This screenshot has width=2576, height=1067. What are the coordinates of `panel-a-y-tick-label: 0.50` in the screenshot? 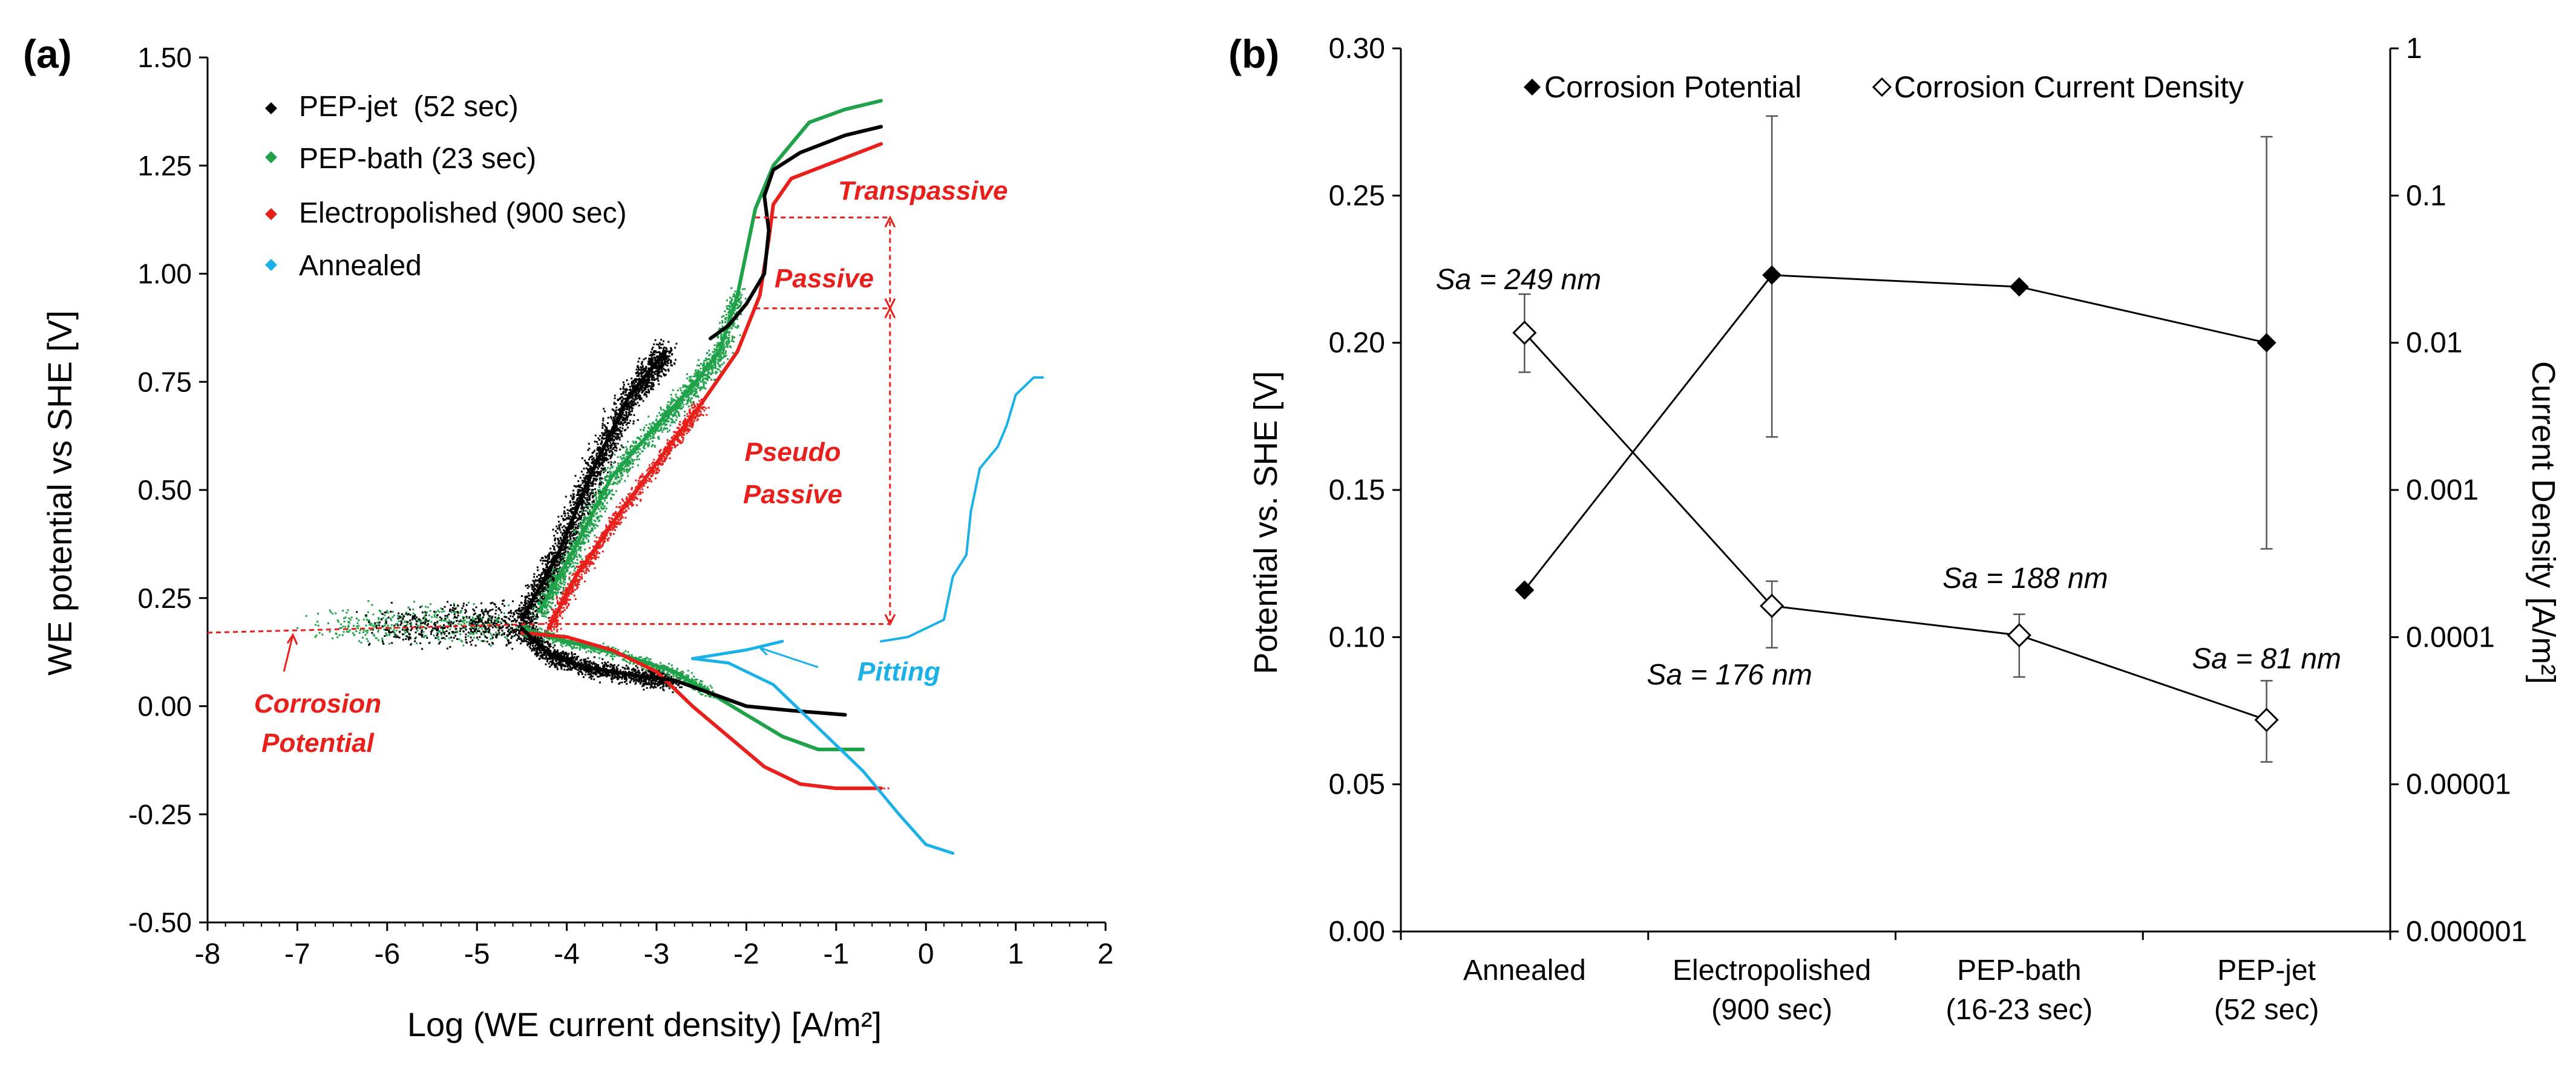 It's located at (164, 490).